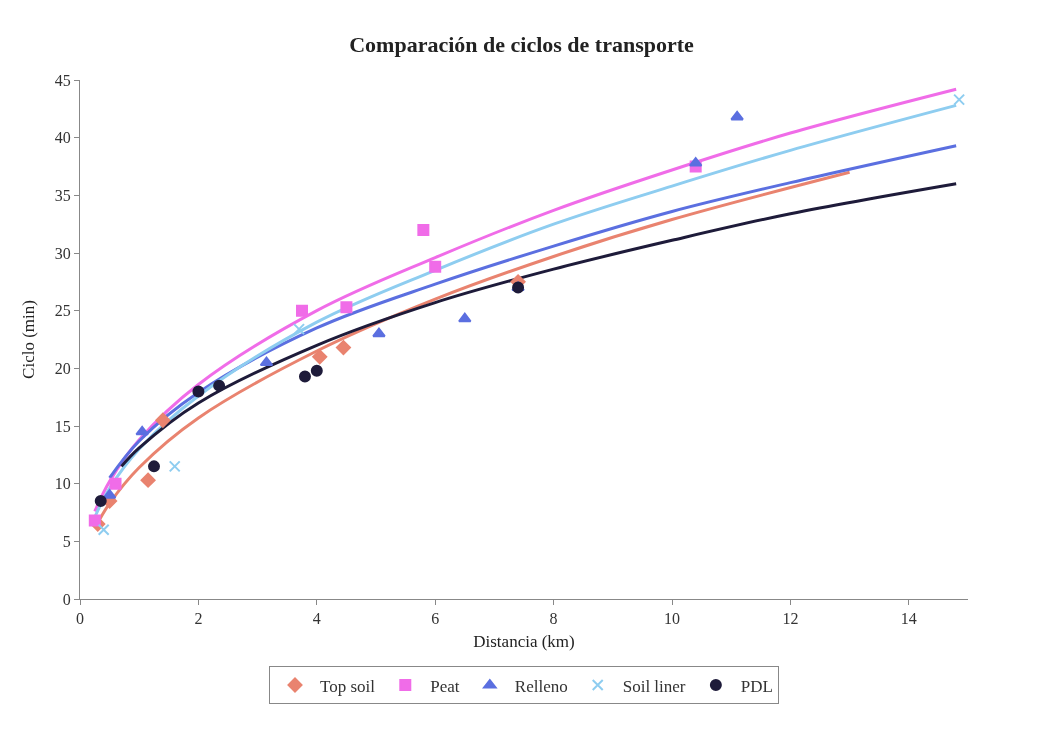  What do you see at coordinates (445, 686) in the screenshot?
I see `legend-label: Peat` at bounding box center [445, 686].